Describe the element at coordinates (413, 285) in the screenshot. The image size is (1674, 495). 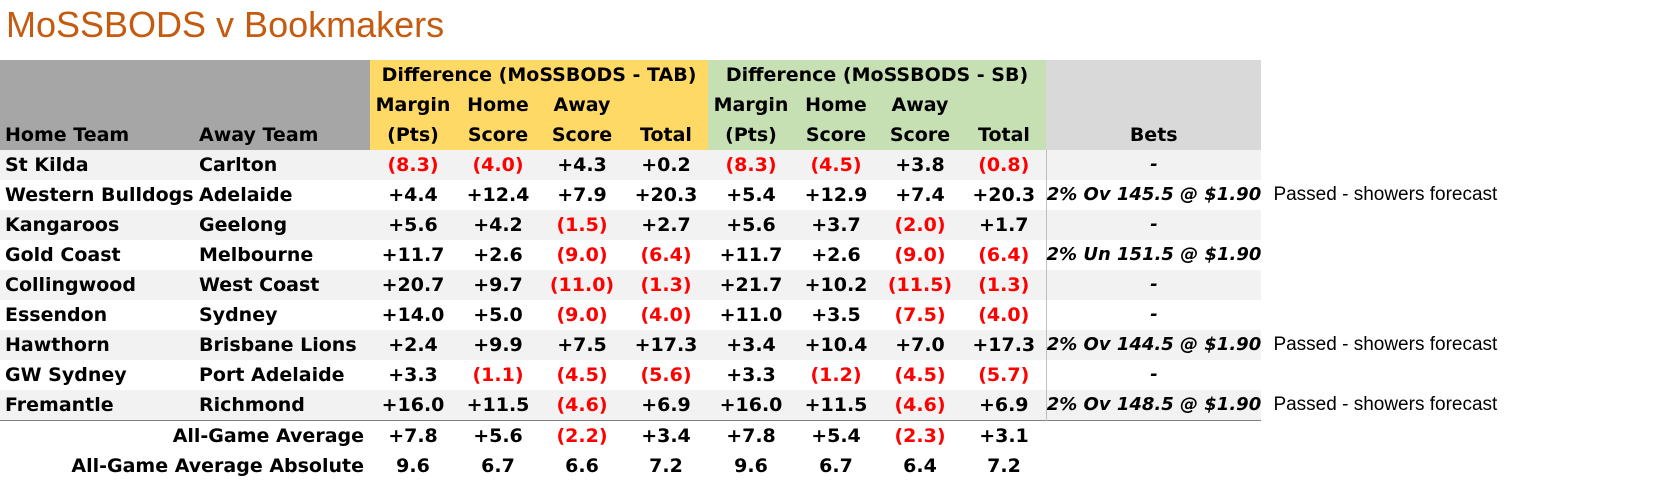
I see `tab-value-cell: +20.7` at that location.